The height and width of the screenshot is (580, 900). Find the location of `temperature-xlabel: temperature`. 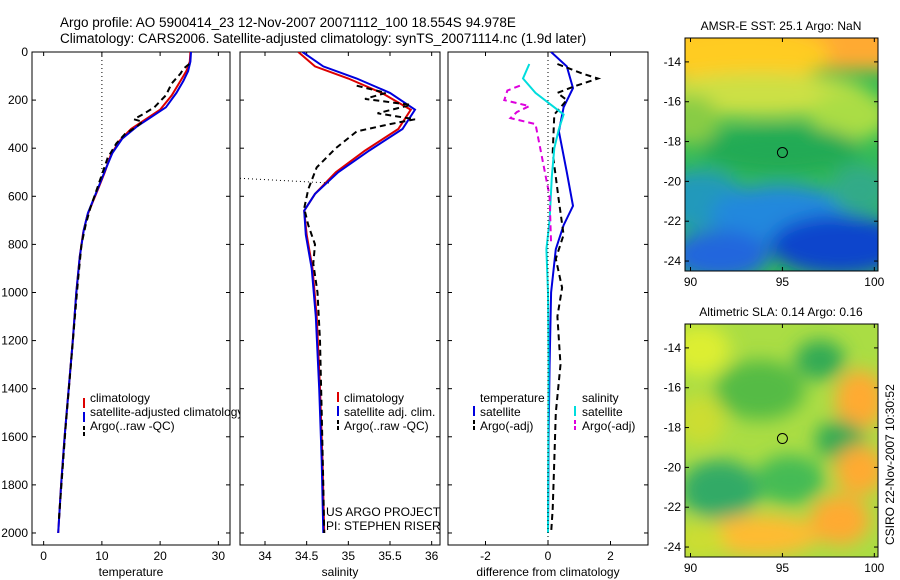

temperature-xlabel: temperature is located at coordinates (131, 572).